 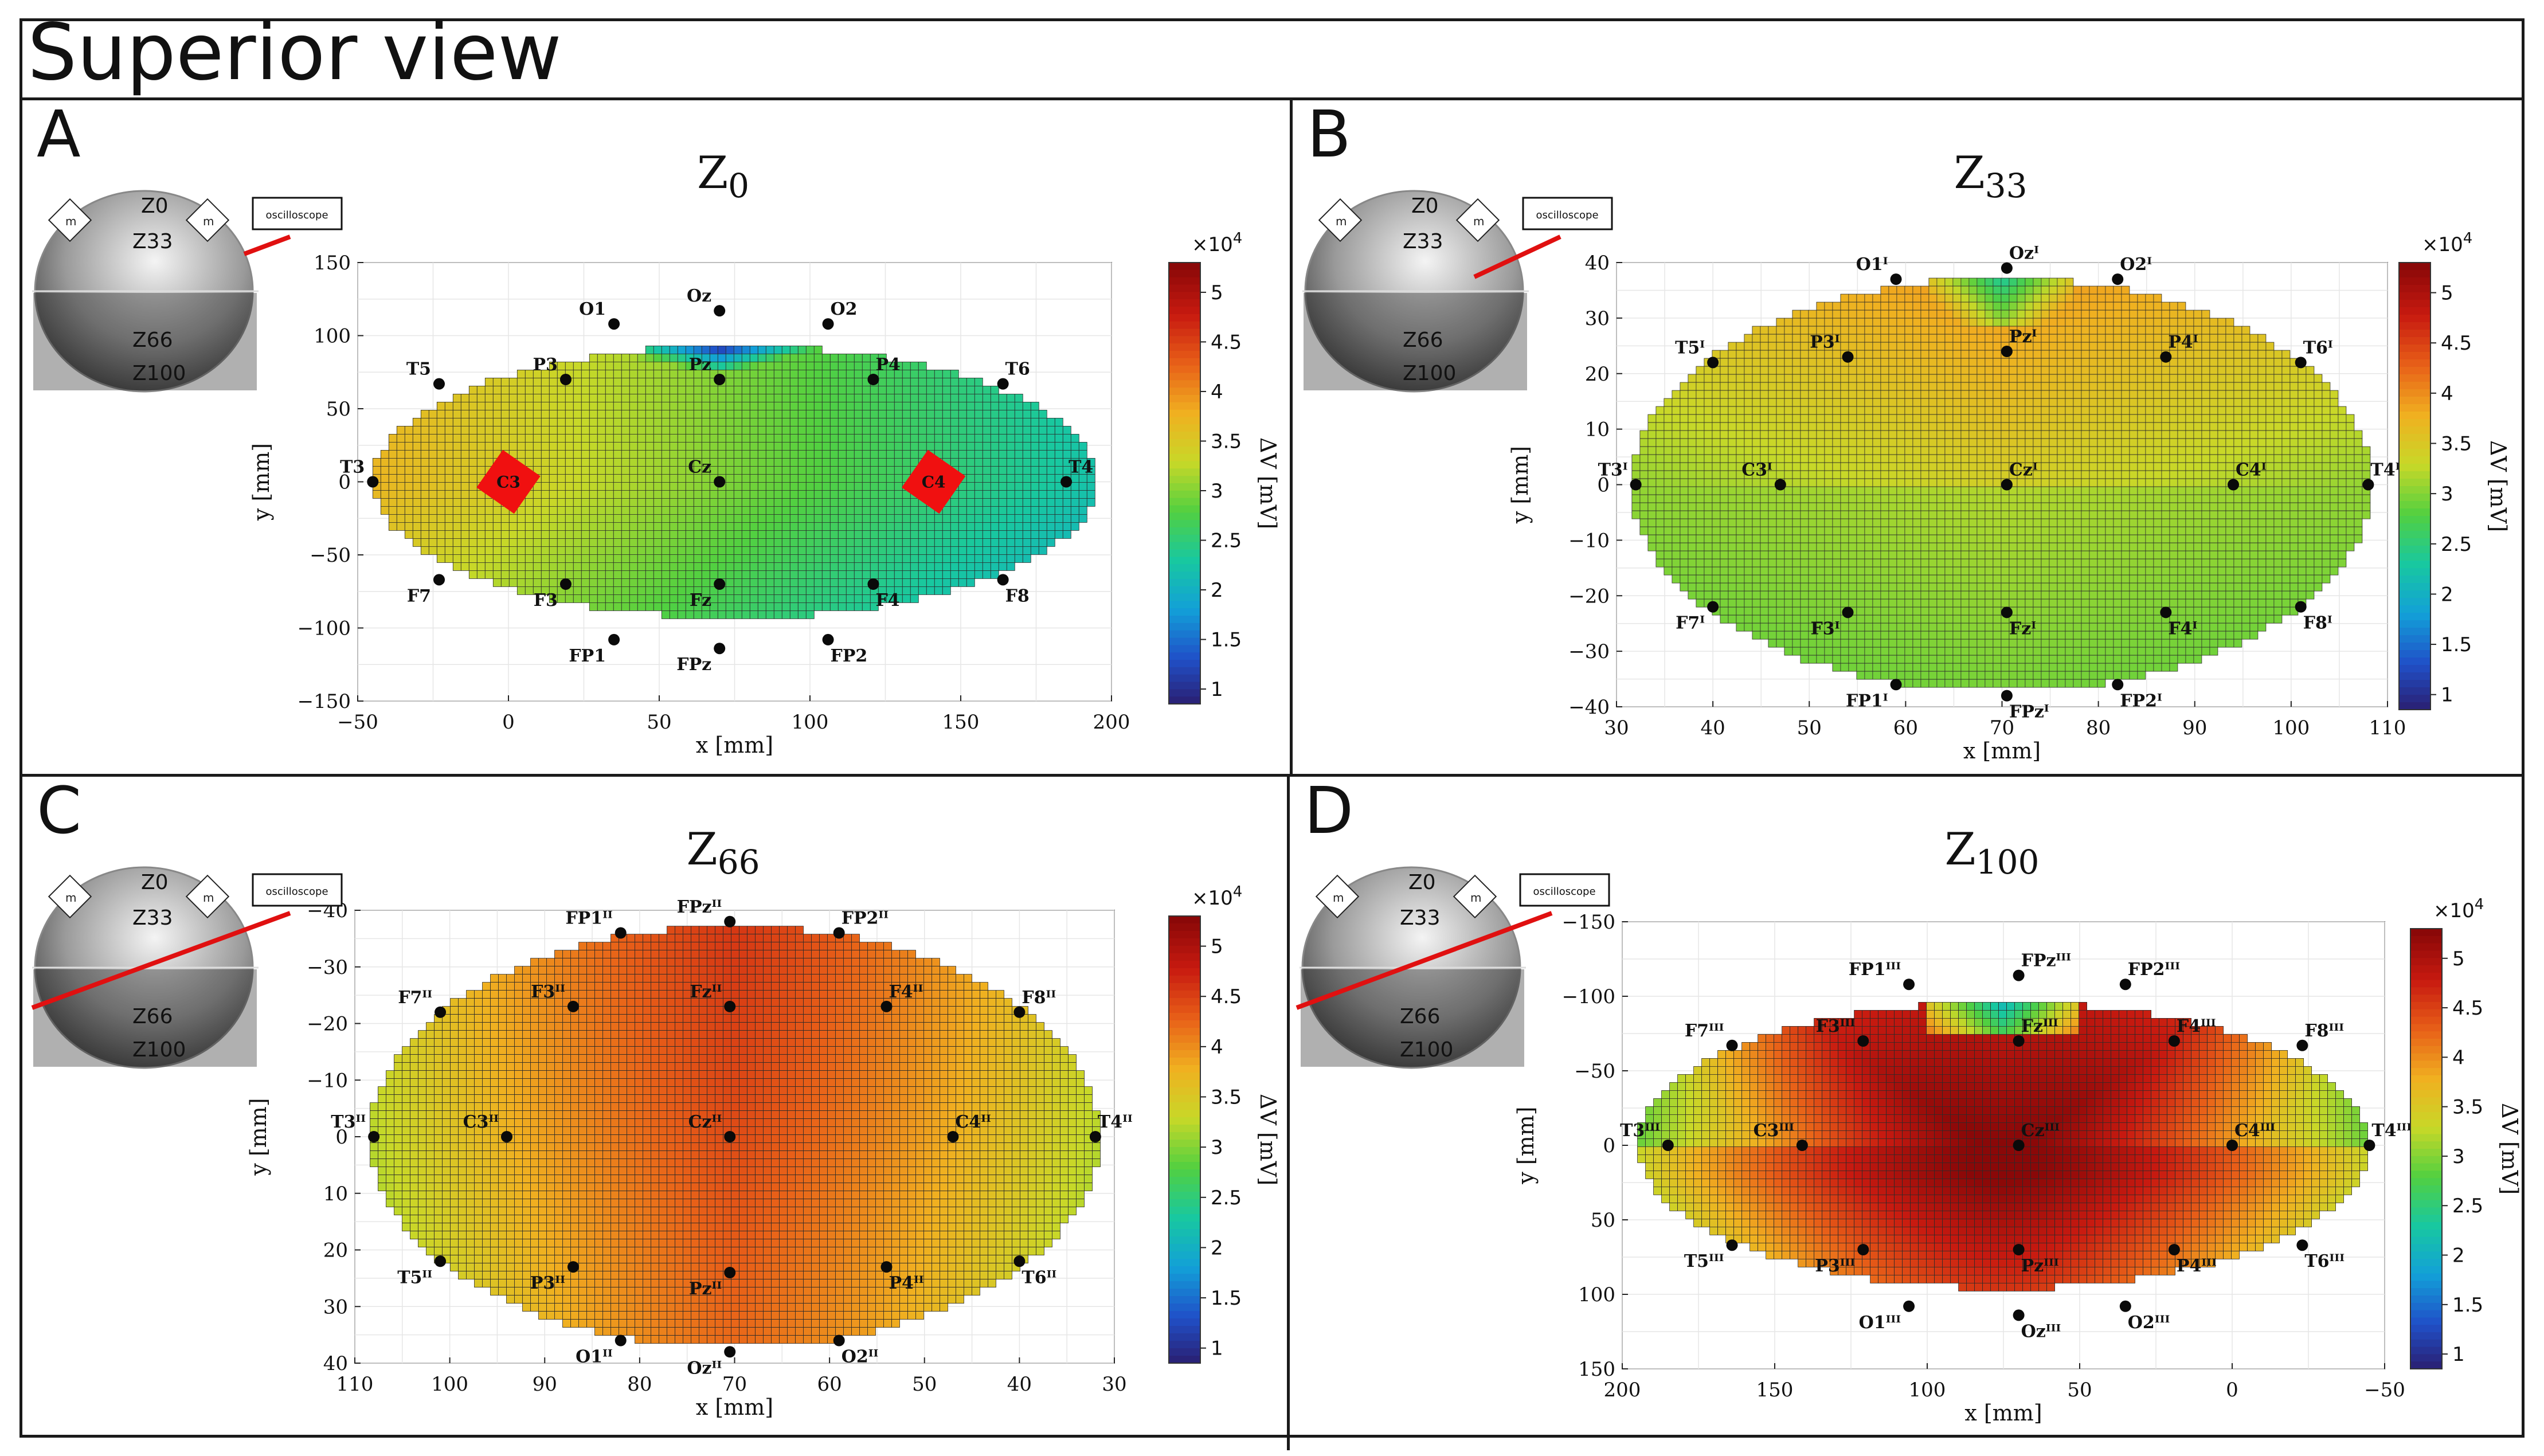 What do you see at coordinates (439, 580) in the screenshot?
I see `electrode-dot` at bounding box center [439, 580].